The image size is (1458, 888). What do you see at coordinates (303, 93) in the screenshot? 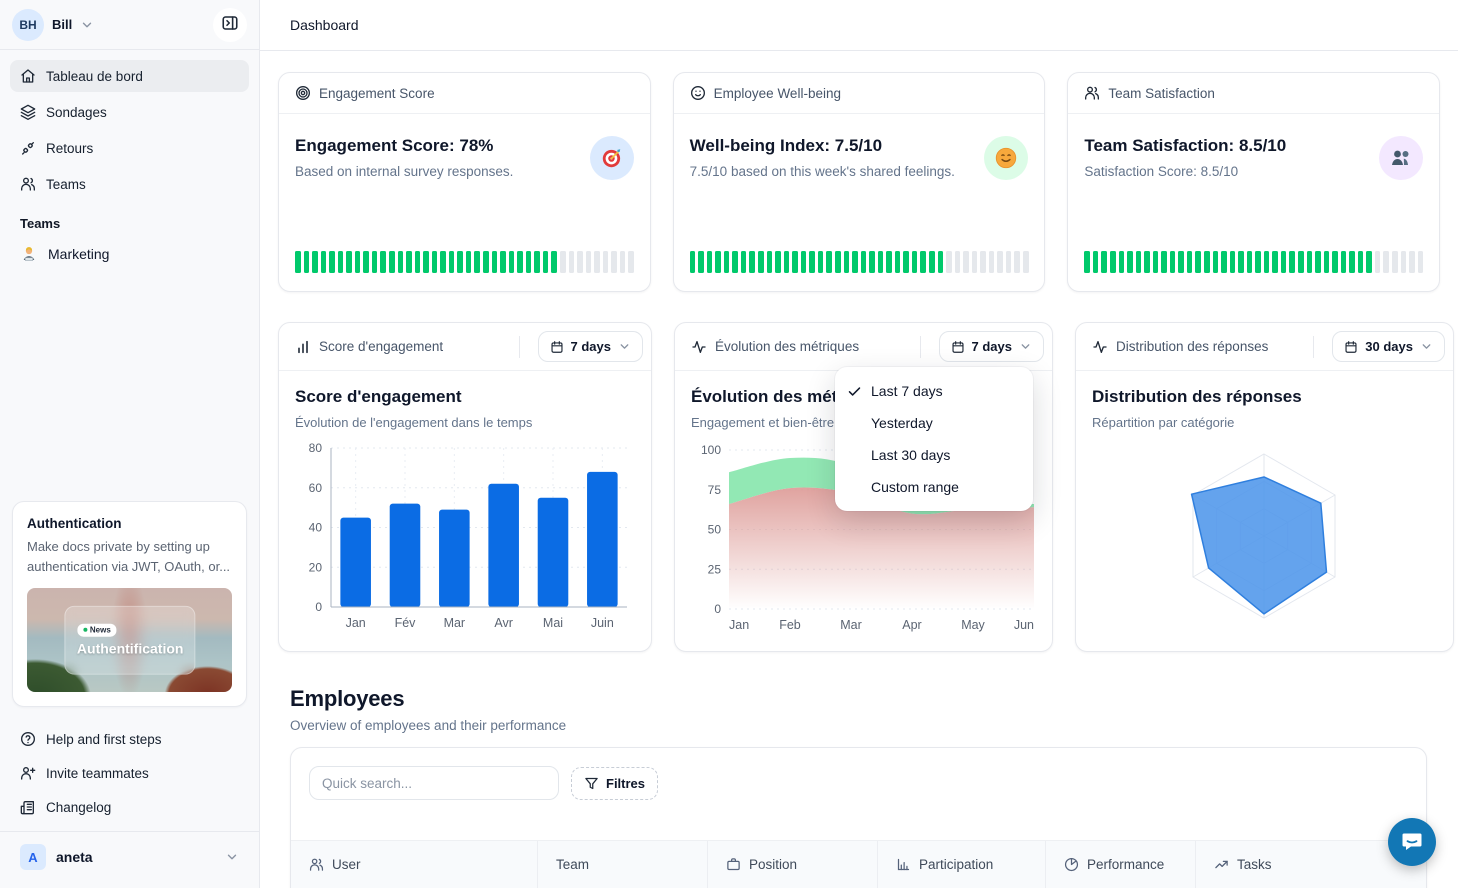
I see `target-icon` at bounding box center [303, 93].